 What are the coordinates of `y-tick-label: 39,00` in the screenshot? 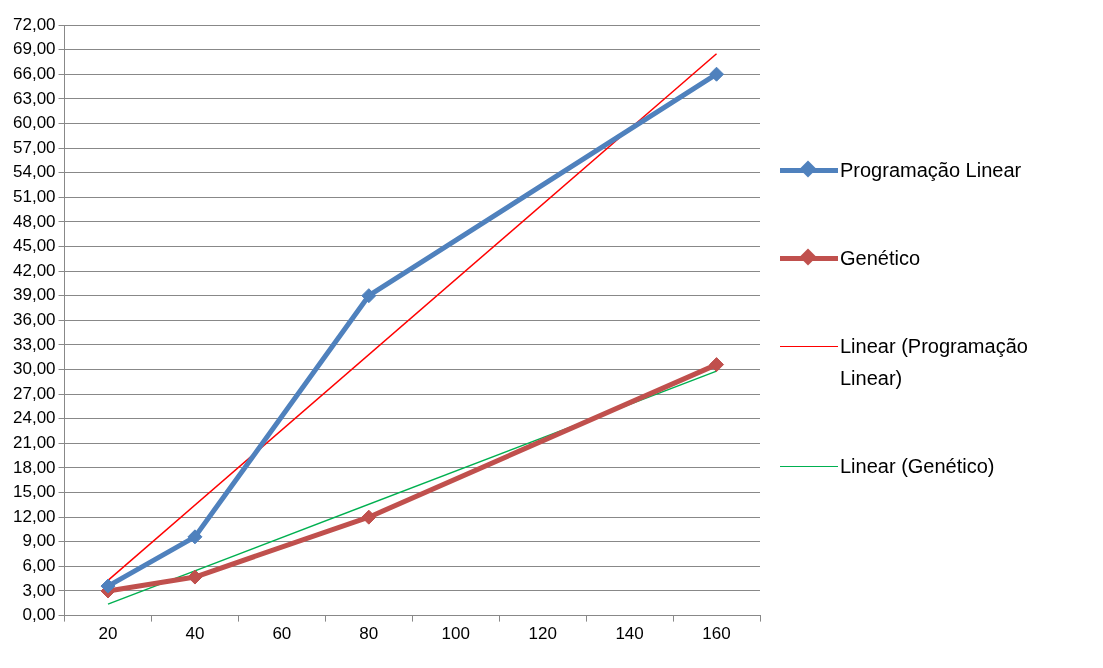 It's located at (34, 295).